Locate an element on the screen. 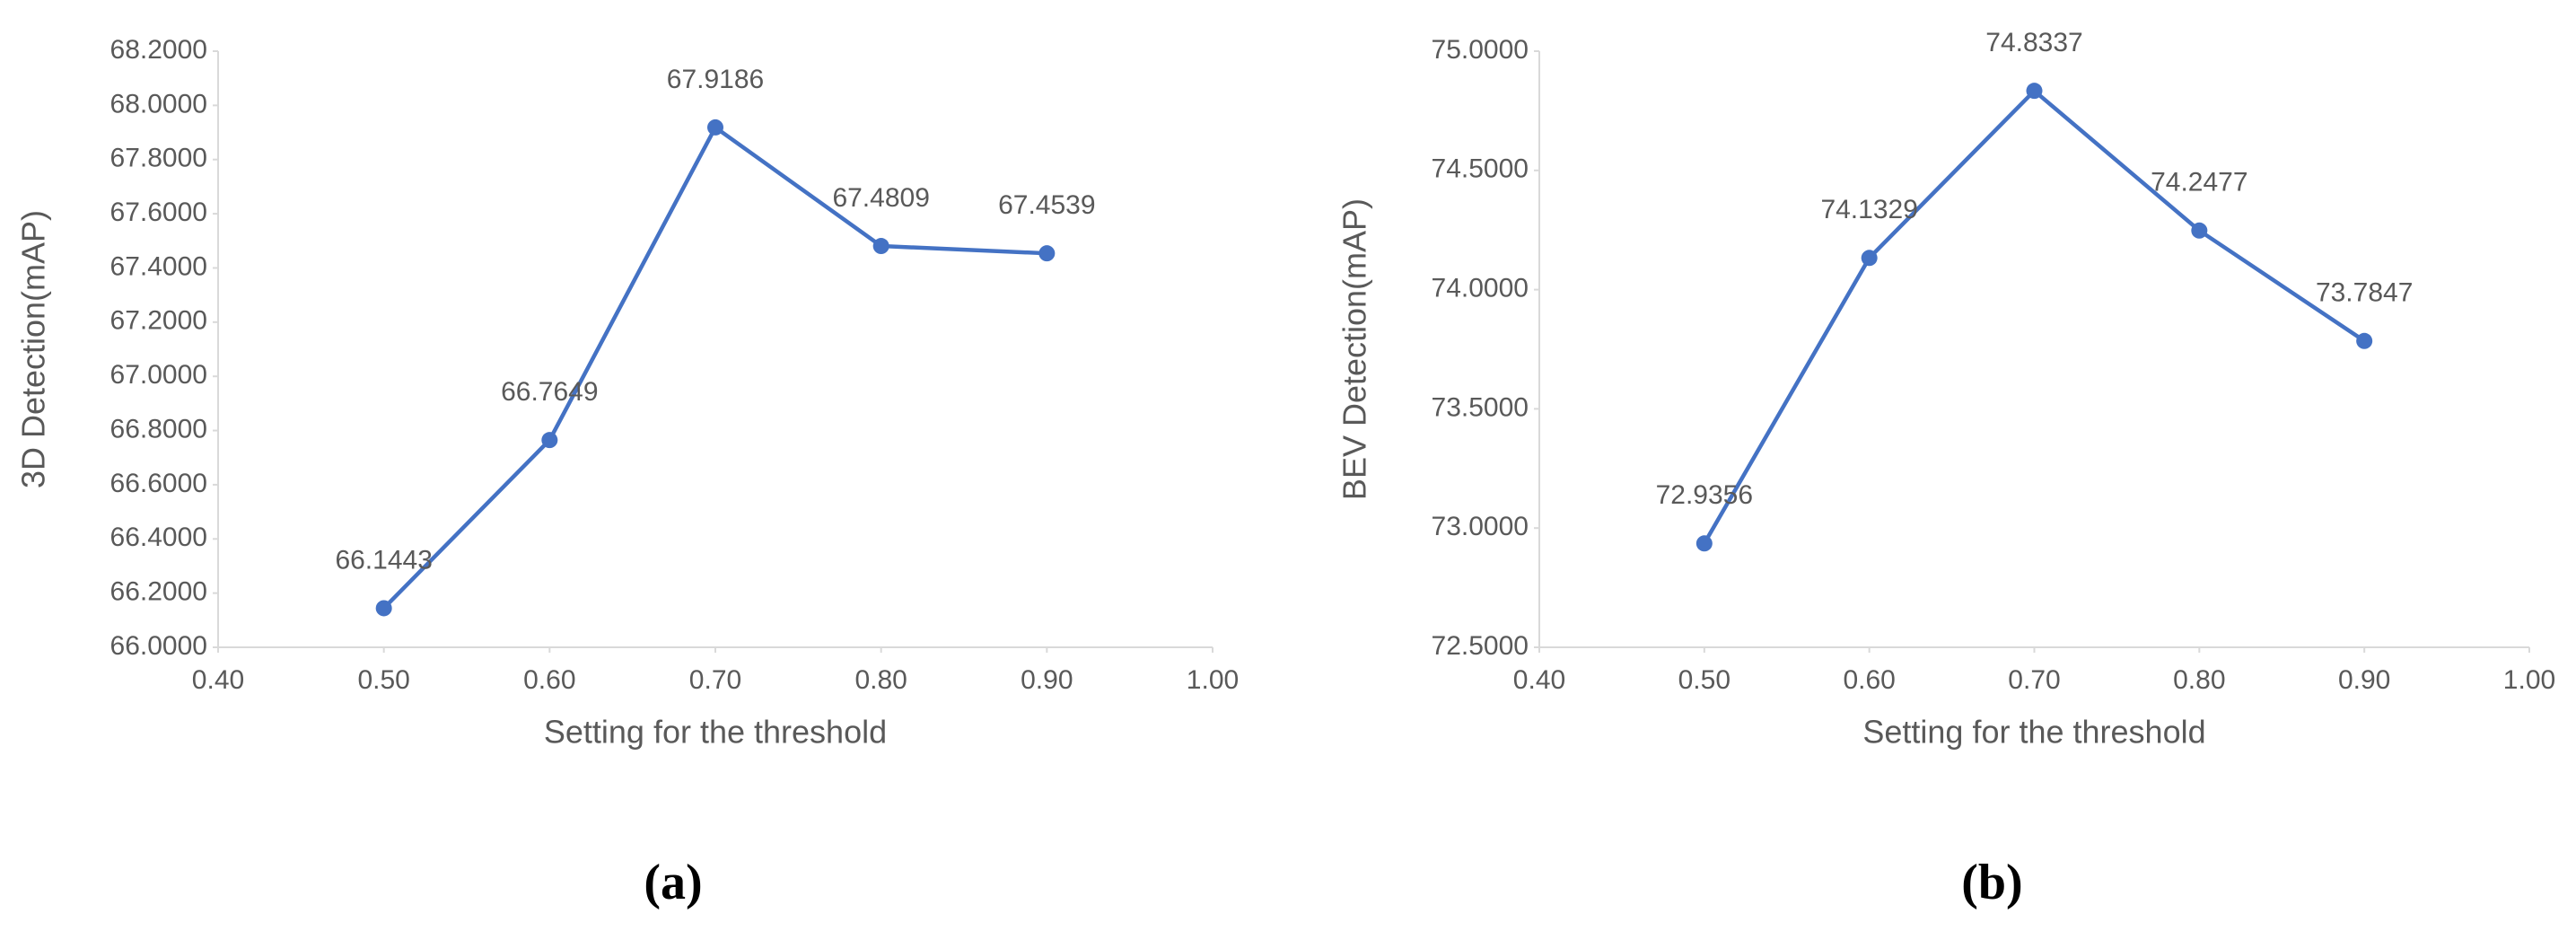 This screenshot has height=931, width=2576. y-axis-title: BEV Detection(mAP) is located at coordinates (1354, 349).